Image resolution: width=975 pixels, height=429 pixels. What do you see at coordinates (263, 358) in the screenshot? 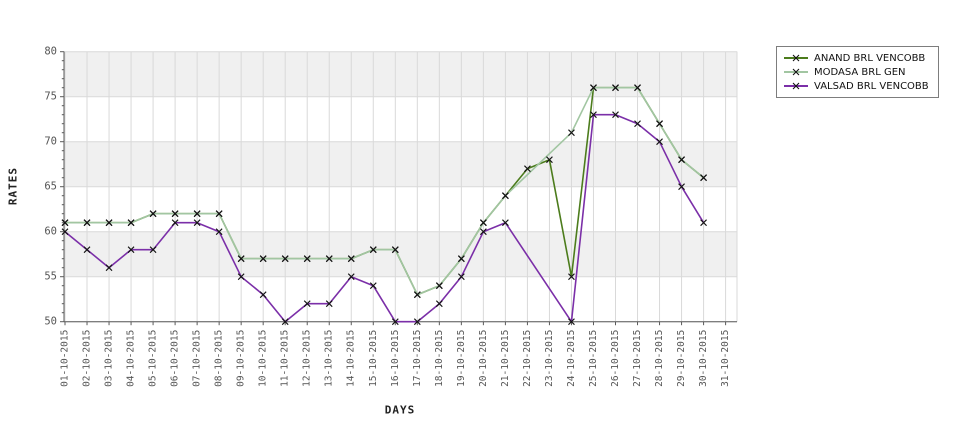
I see `svg-text: 10-10-2015` at bounding box center [263, 358].